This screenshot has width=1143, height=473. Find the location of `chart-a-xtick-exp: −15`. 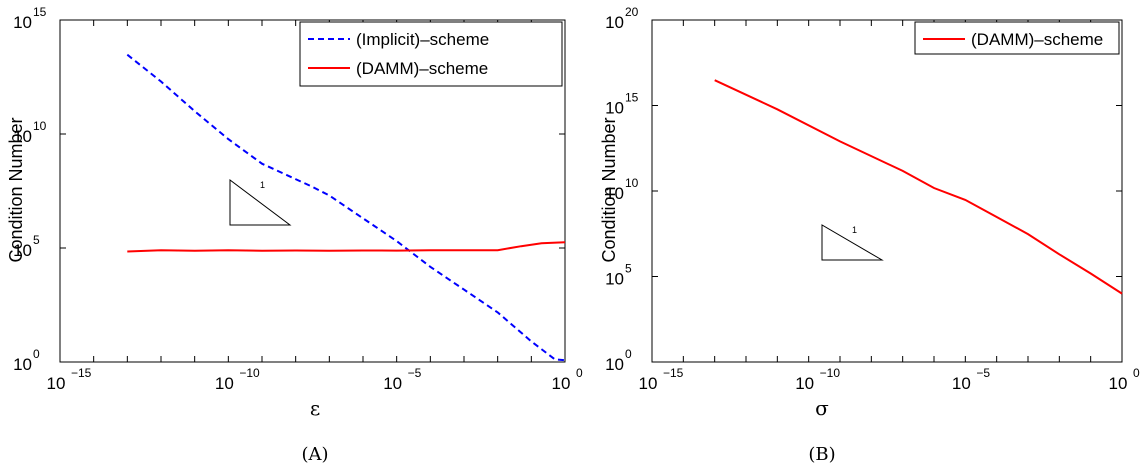

chart-a-xtick-exp: −15 is located at coordinates (81, 373).